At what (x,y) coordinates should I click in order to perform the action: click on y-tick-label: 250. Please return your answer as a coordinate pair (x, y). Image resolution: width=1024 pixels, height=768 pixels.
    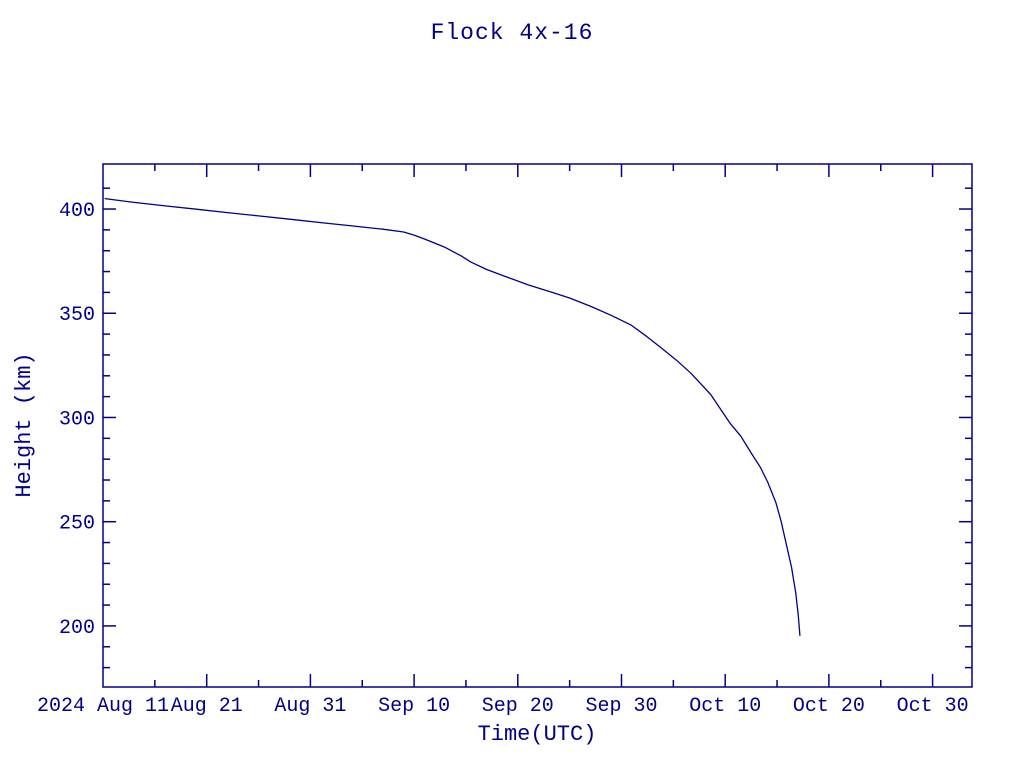
    Looking at the image, I should click on (77, 524).